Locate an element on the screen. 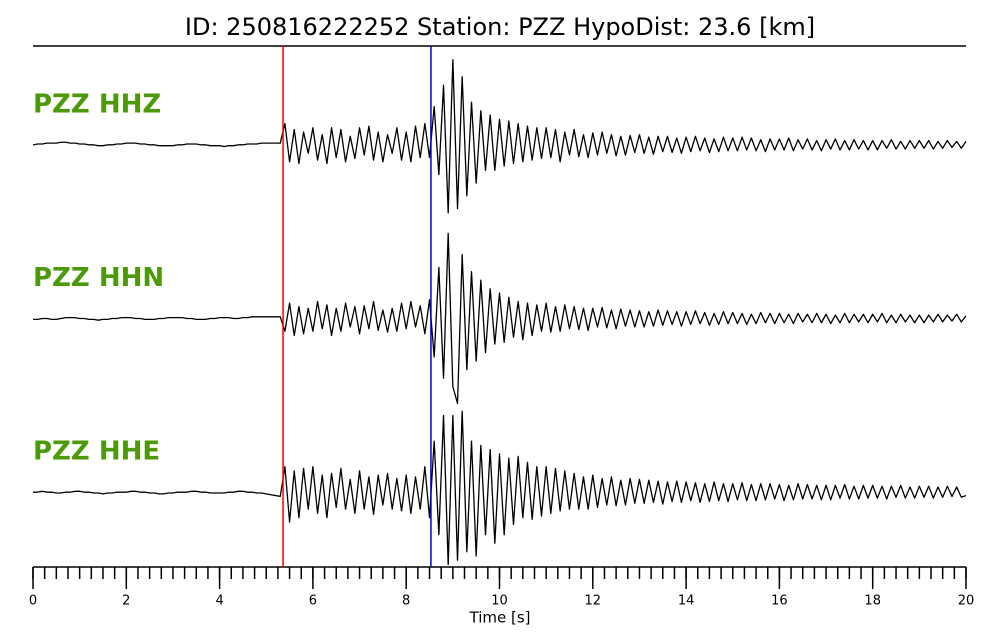  x-tick-label: 0 is located at coordinates (33, 601).